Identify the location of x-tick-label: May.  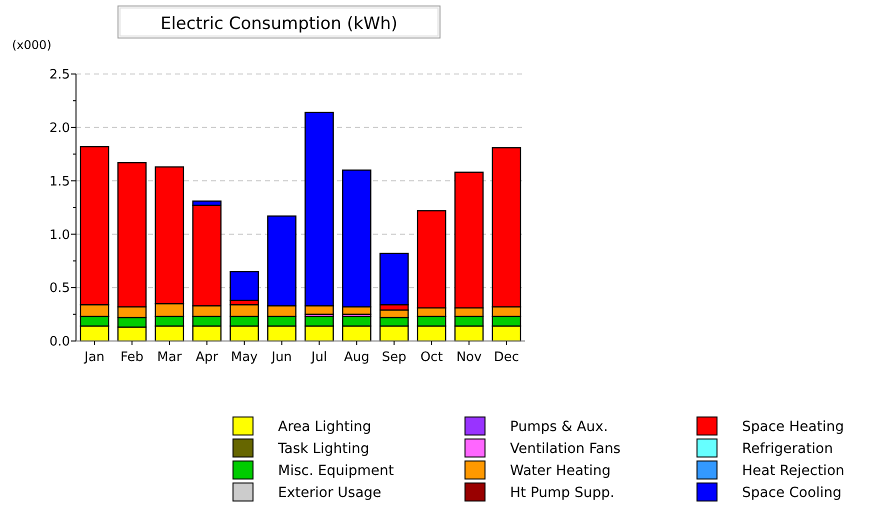
(244, 357).